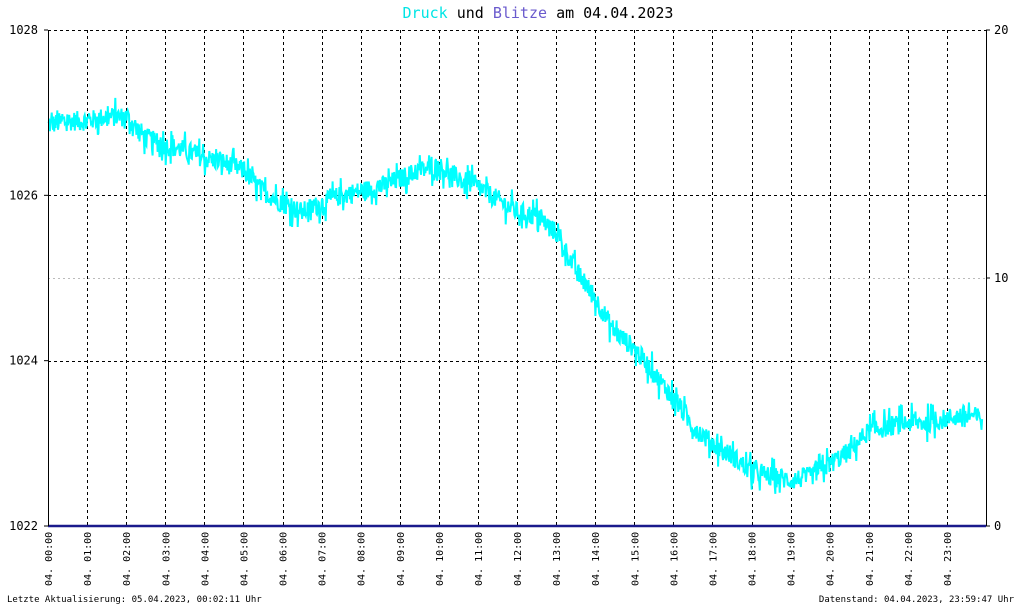 Image resolution: width=1020 pixels, height=606 pixels. Describe the element at coordinates (470, 13) in the screenshot. I see `title-und: und` at that location.